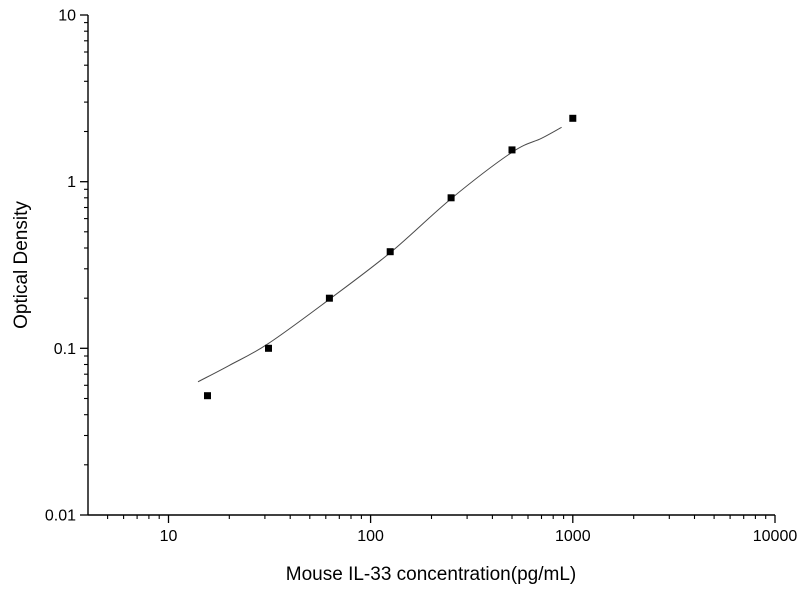 The width and height of the screenshot is (800, 600). What do you see at coordinates (370, 536) in the screenshot?
I see `x-tick-label: 100` at bounding box center [370, 536].